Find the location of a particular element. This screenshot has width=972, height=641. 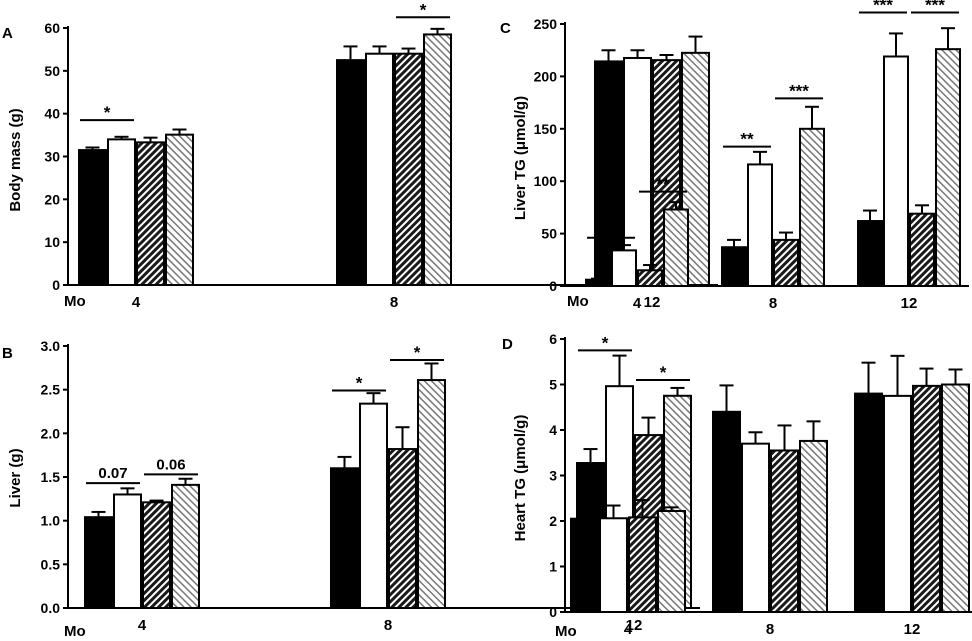

y-tick-label-c: 50 is located at coordinates (549, 234).